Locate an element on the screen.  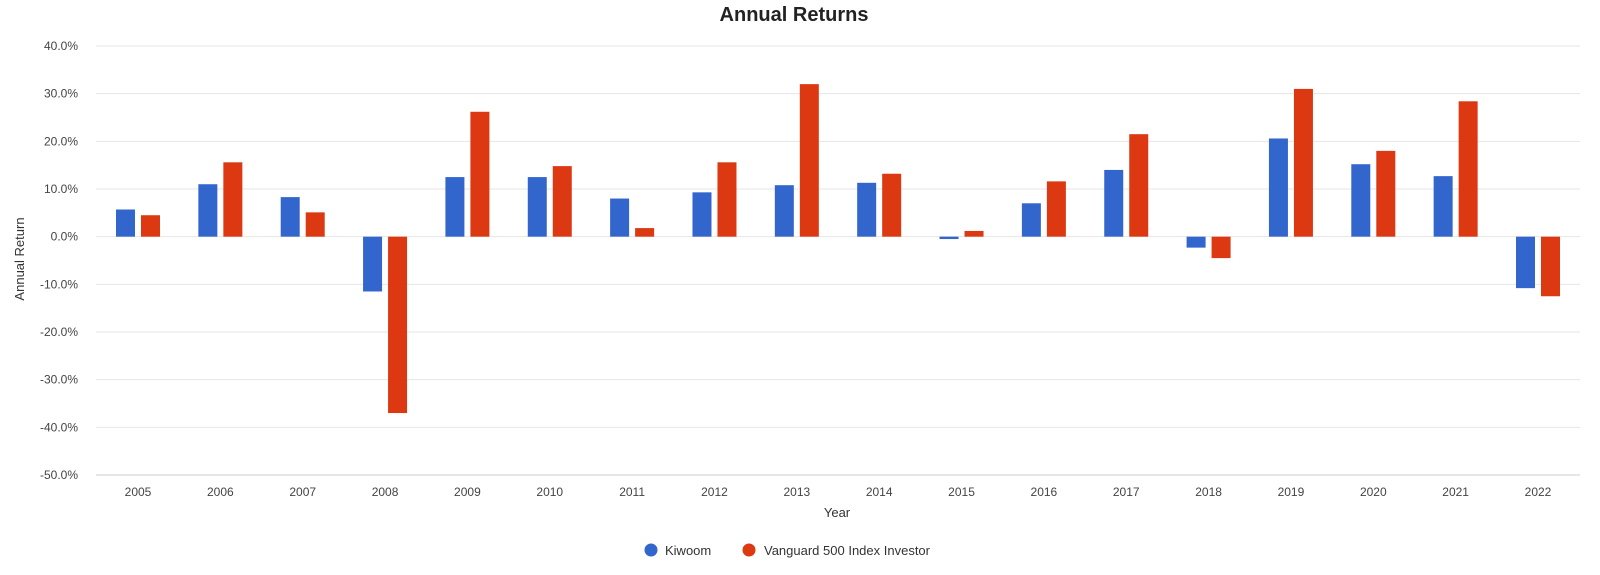
bar-vanguard-2006 is located at coordinates (233, 199).